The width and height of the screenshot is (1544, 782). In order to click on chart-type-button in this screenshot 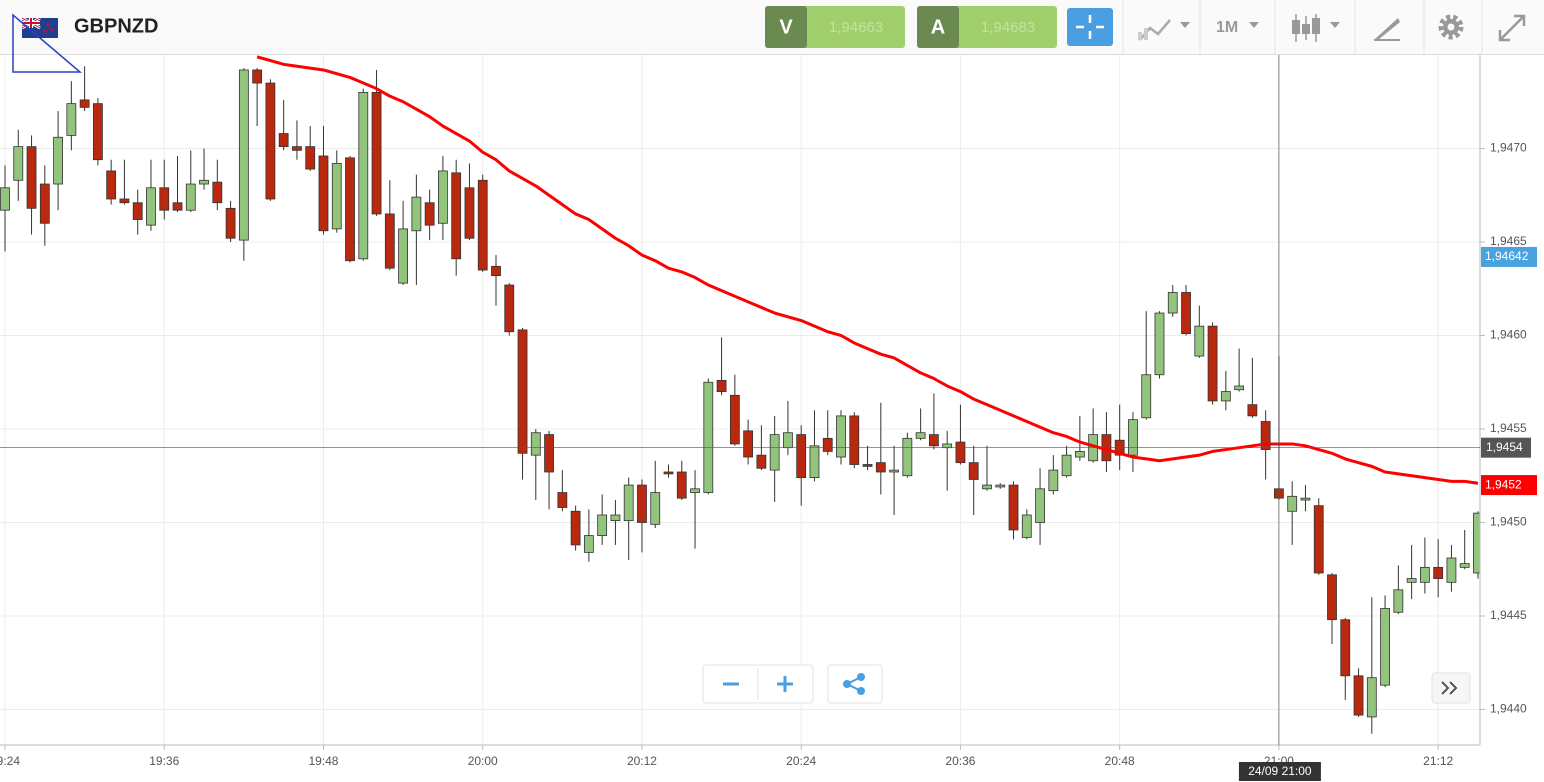, I will do `click(1164, 30)`.